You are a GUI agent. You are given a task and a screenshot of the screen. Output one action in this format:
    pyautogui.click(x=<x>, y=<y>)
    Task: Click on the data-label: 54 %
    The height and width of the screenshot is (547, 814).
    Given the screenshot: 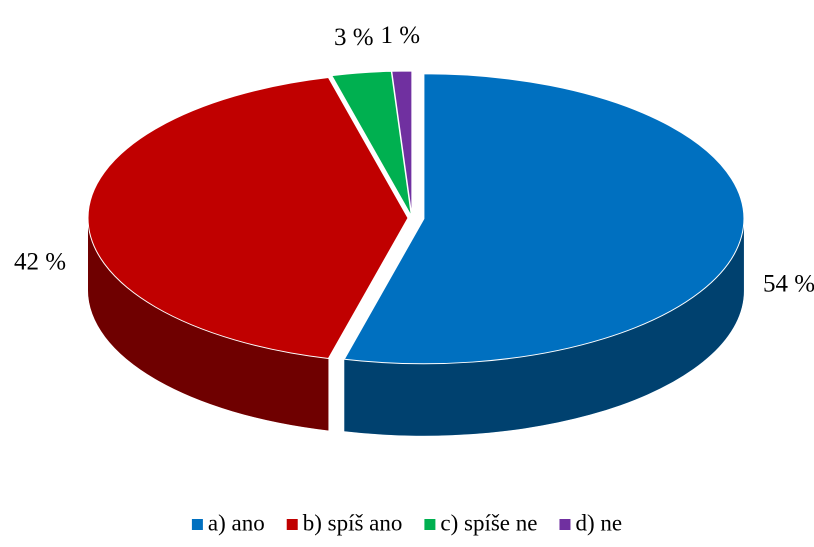 What is the action you would take?
    pyautogui.click(x=788, y=283)
    